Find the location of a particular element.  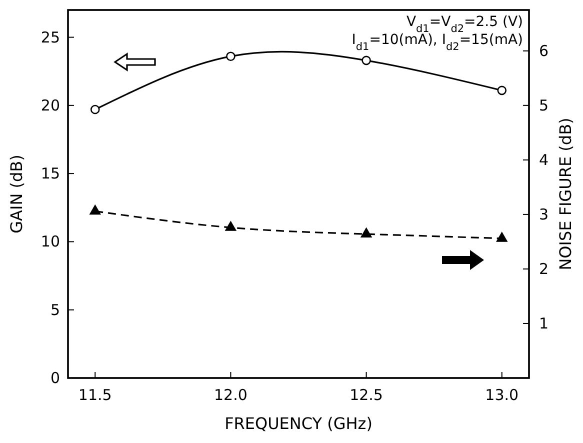

x-tick-label: 12.5 is located at coordinates (366, 395).